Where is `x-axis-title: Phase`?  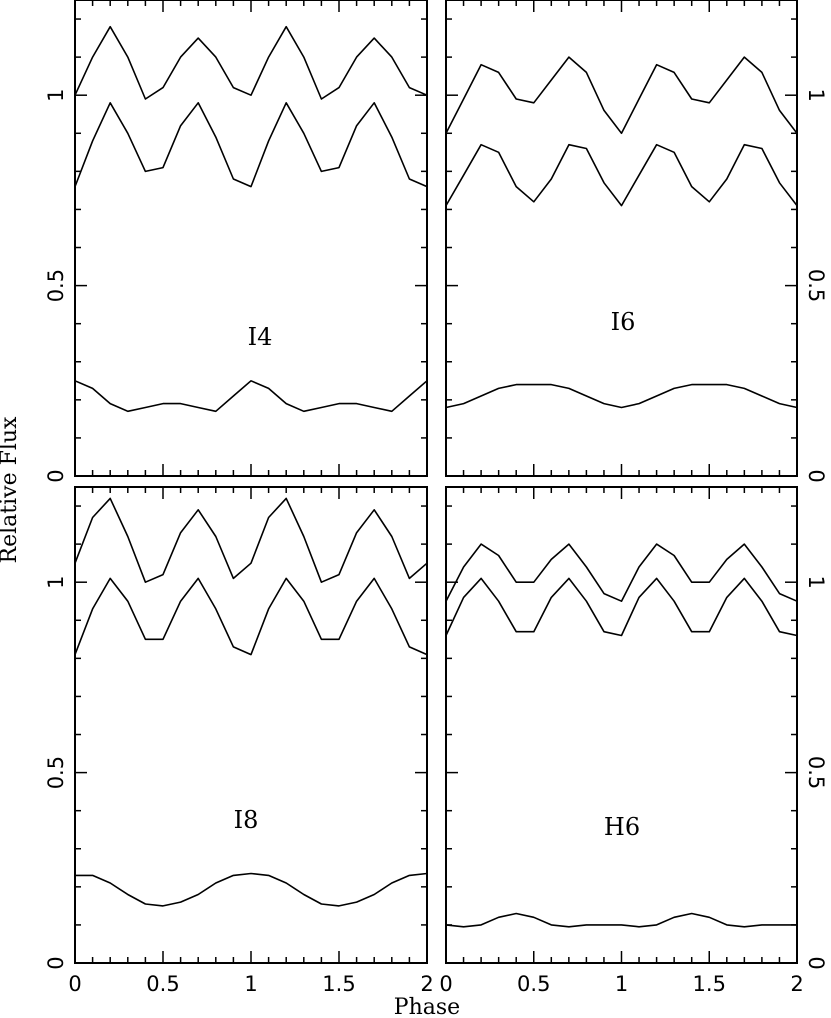
x-axis-title: Phase is located at coordinates (427, 1006).